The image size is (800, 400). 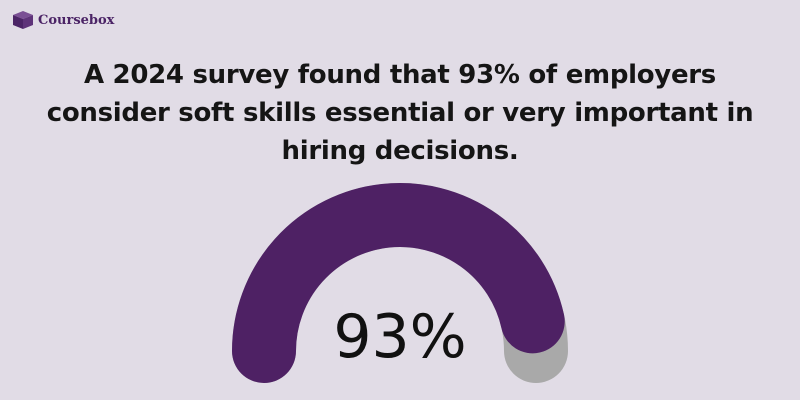 What do you see at coordinates (76, 20) in the screenshot?
I see `brand-name: Coursebox` at bounding box center [76, 20].